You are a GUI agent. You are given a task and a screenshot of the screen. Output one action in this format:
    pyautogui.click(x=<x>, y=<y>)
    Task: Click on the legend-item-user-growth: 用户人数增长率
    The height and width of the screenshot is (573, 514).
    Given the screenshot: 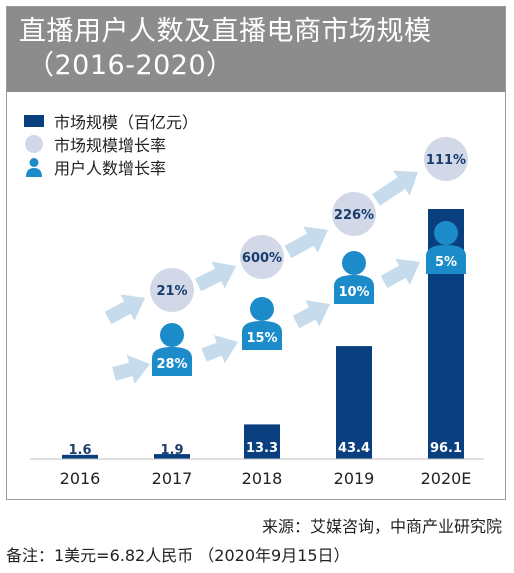 What is the action you would take?
    pyautogui.click(x=111, y=167)
    